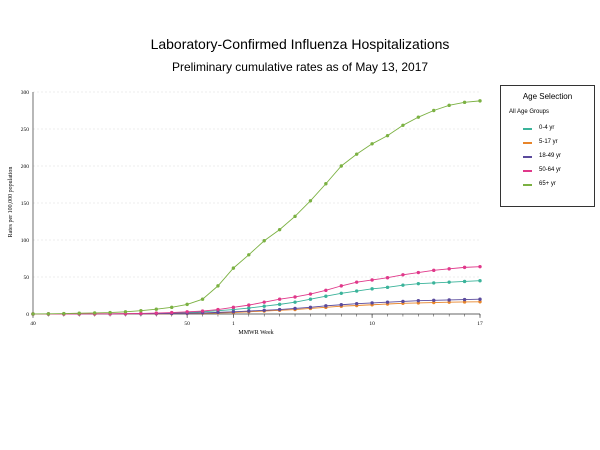  Describe the element at coordinates (558, 171) in the screenshot. I see `legend-item-50-64: 50-64 yr` at that location.